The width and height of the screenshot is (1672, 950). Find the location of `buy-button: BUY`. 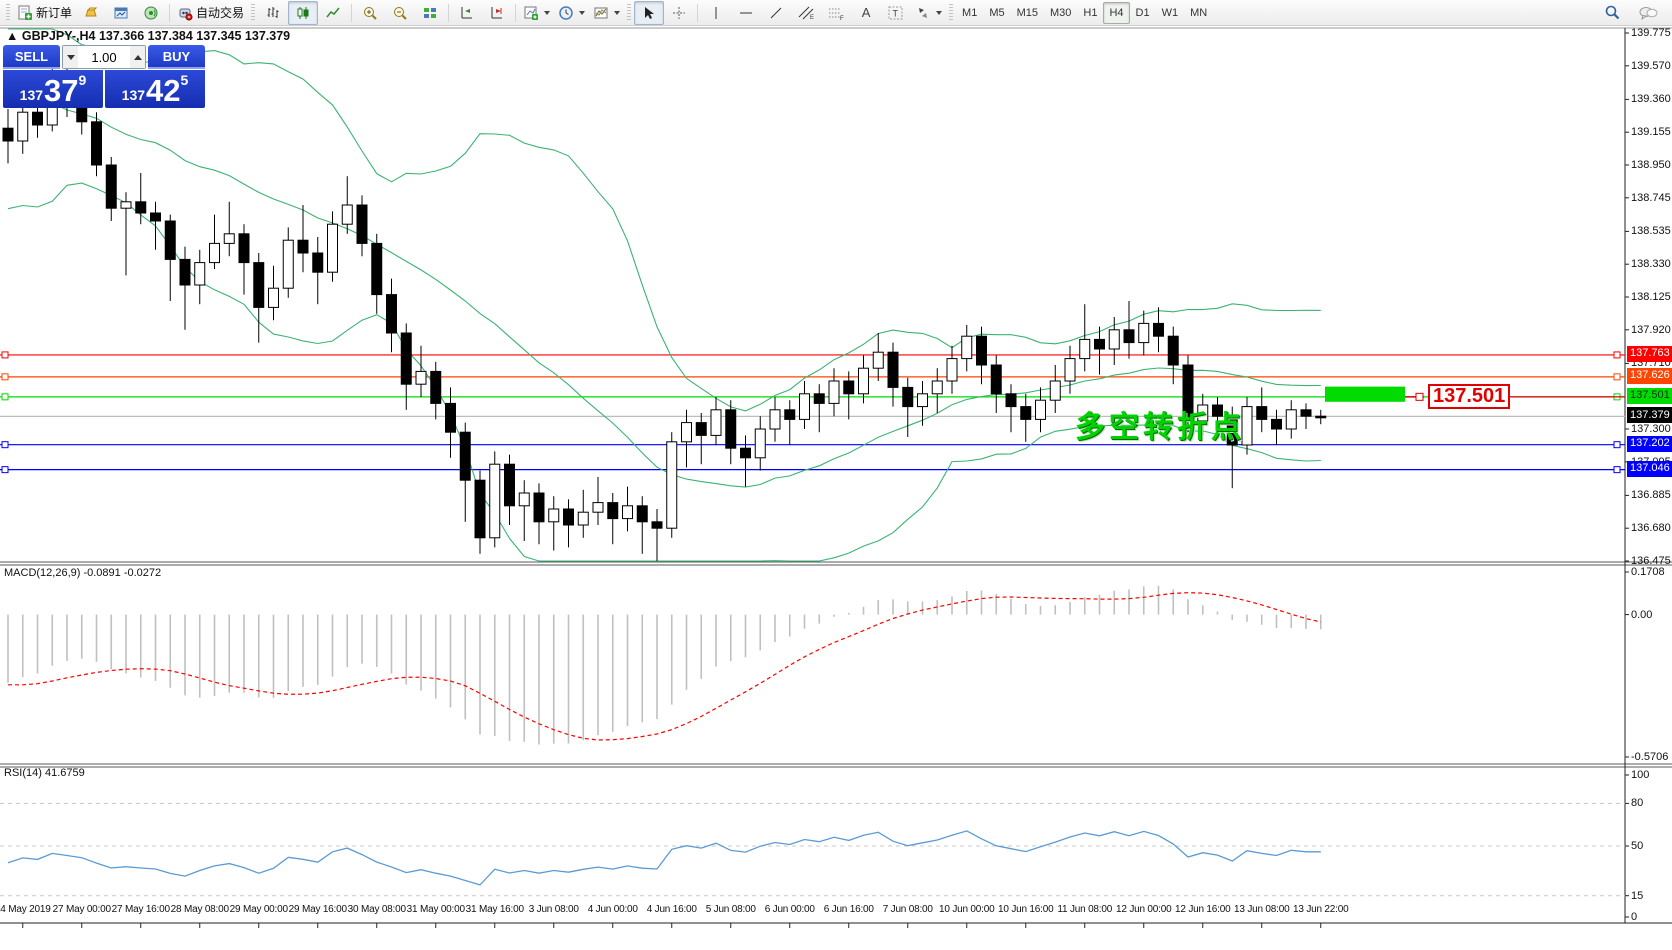

buy-button: BUY is located at coordinates (176, 57).